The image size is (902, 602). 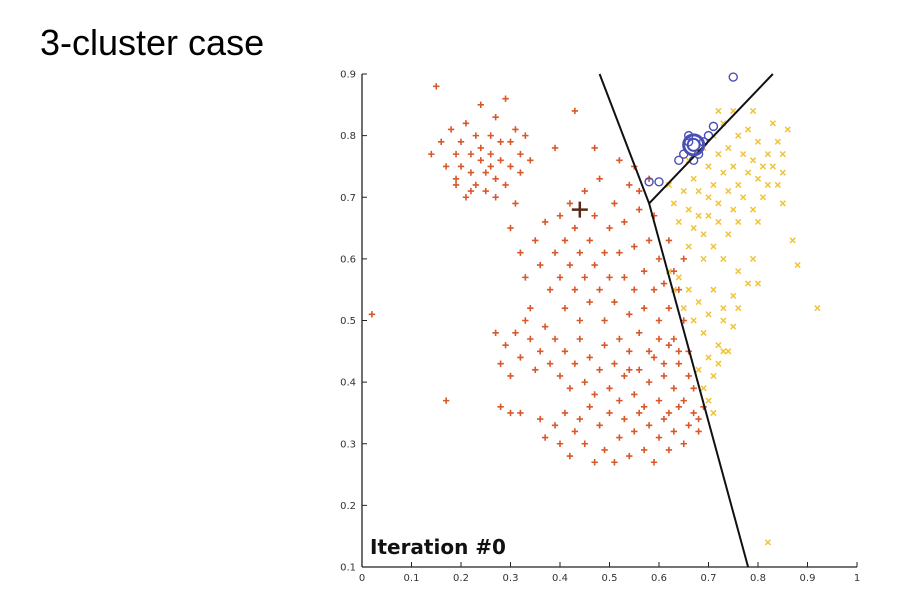 What do you see at coordinates (659, 578) in the screenshot?
I see `x-tick-label: 0.6` at bounding box center [659, 578].